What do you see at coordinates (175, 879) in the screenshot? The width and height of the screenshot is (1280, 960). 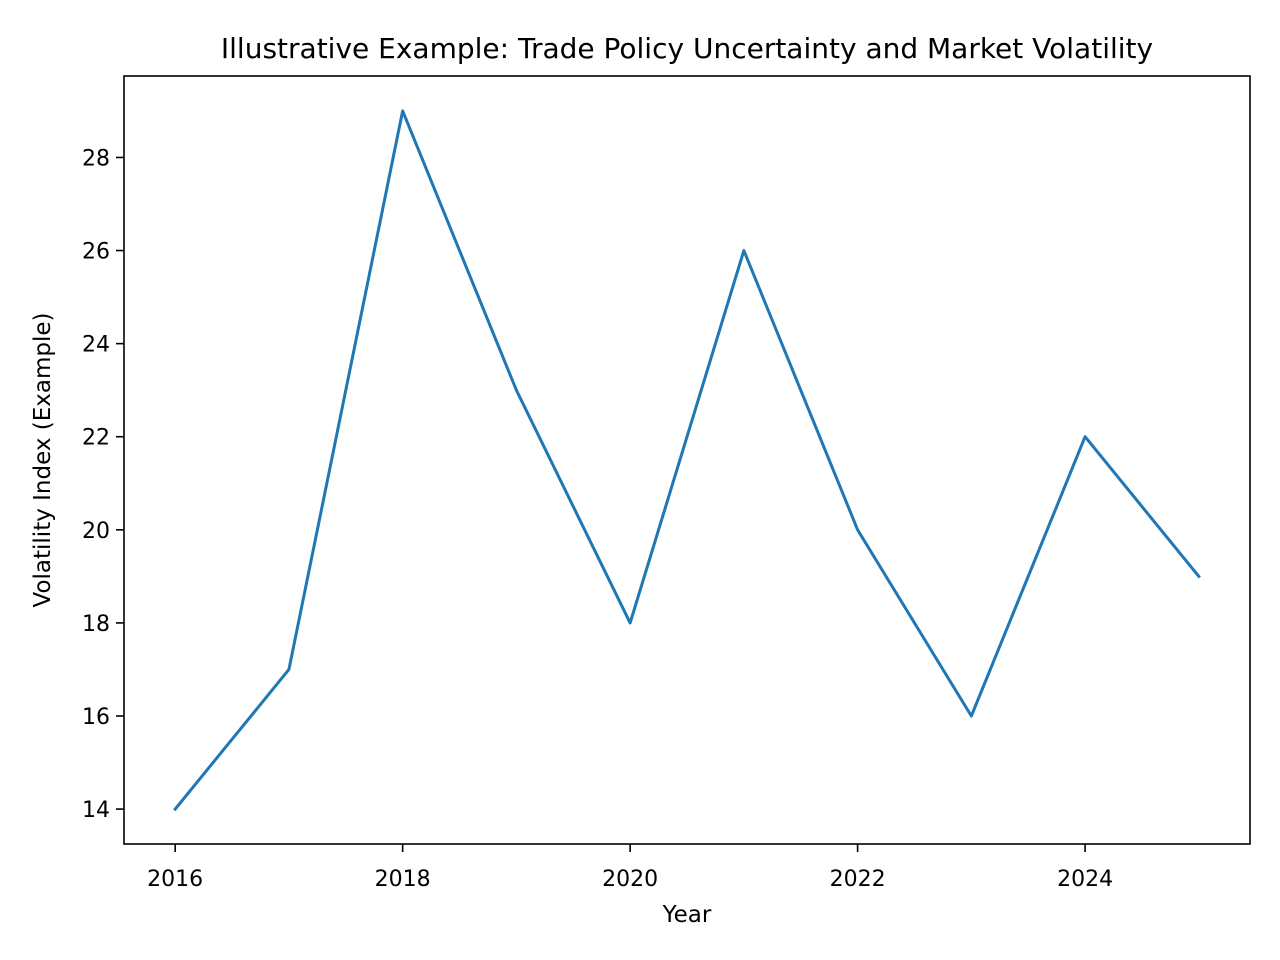 I see `x-tick-label: 2016` at bounding box center [175, 879].